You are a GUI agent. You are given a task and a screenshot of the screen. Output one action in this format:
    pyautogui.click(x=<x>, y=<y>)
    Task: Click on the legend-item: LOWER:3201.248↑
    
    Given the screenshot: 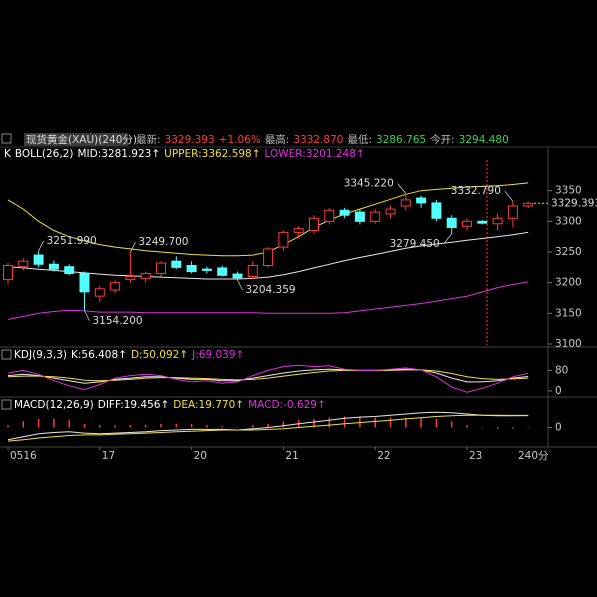 What is the action you would take?
    pyautogui.click(x=315, y=154)
    